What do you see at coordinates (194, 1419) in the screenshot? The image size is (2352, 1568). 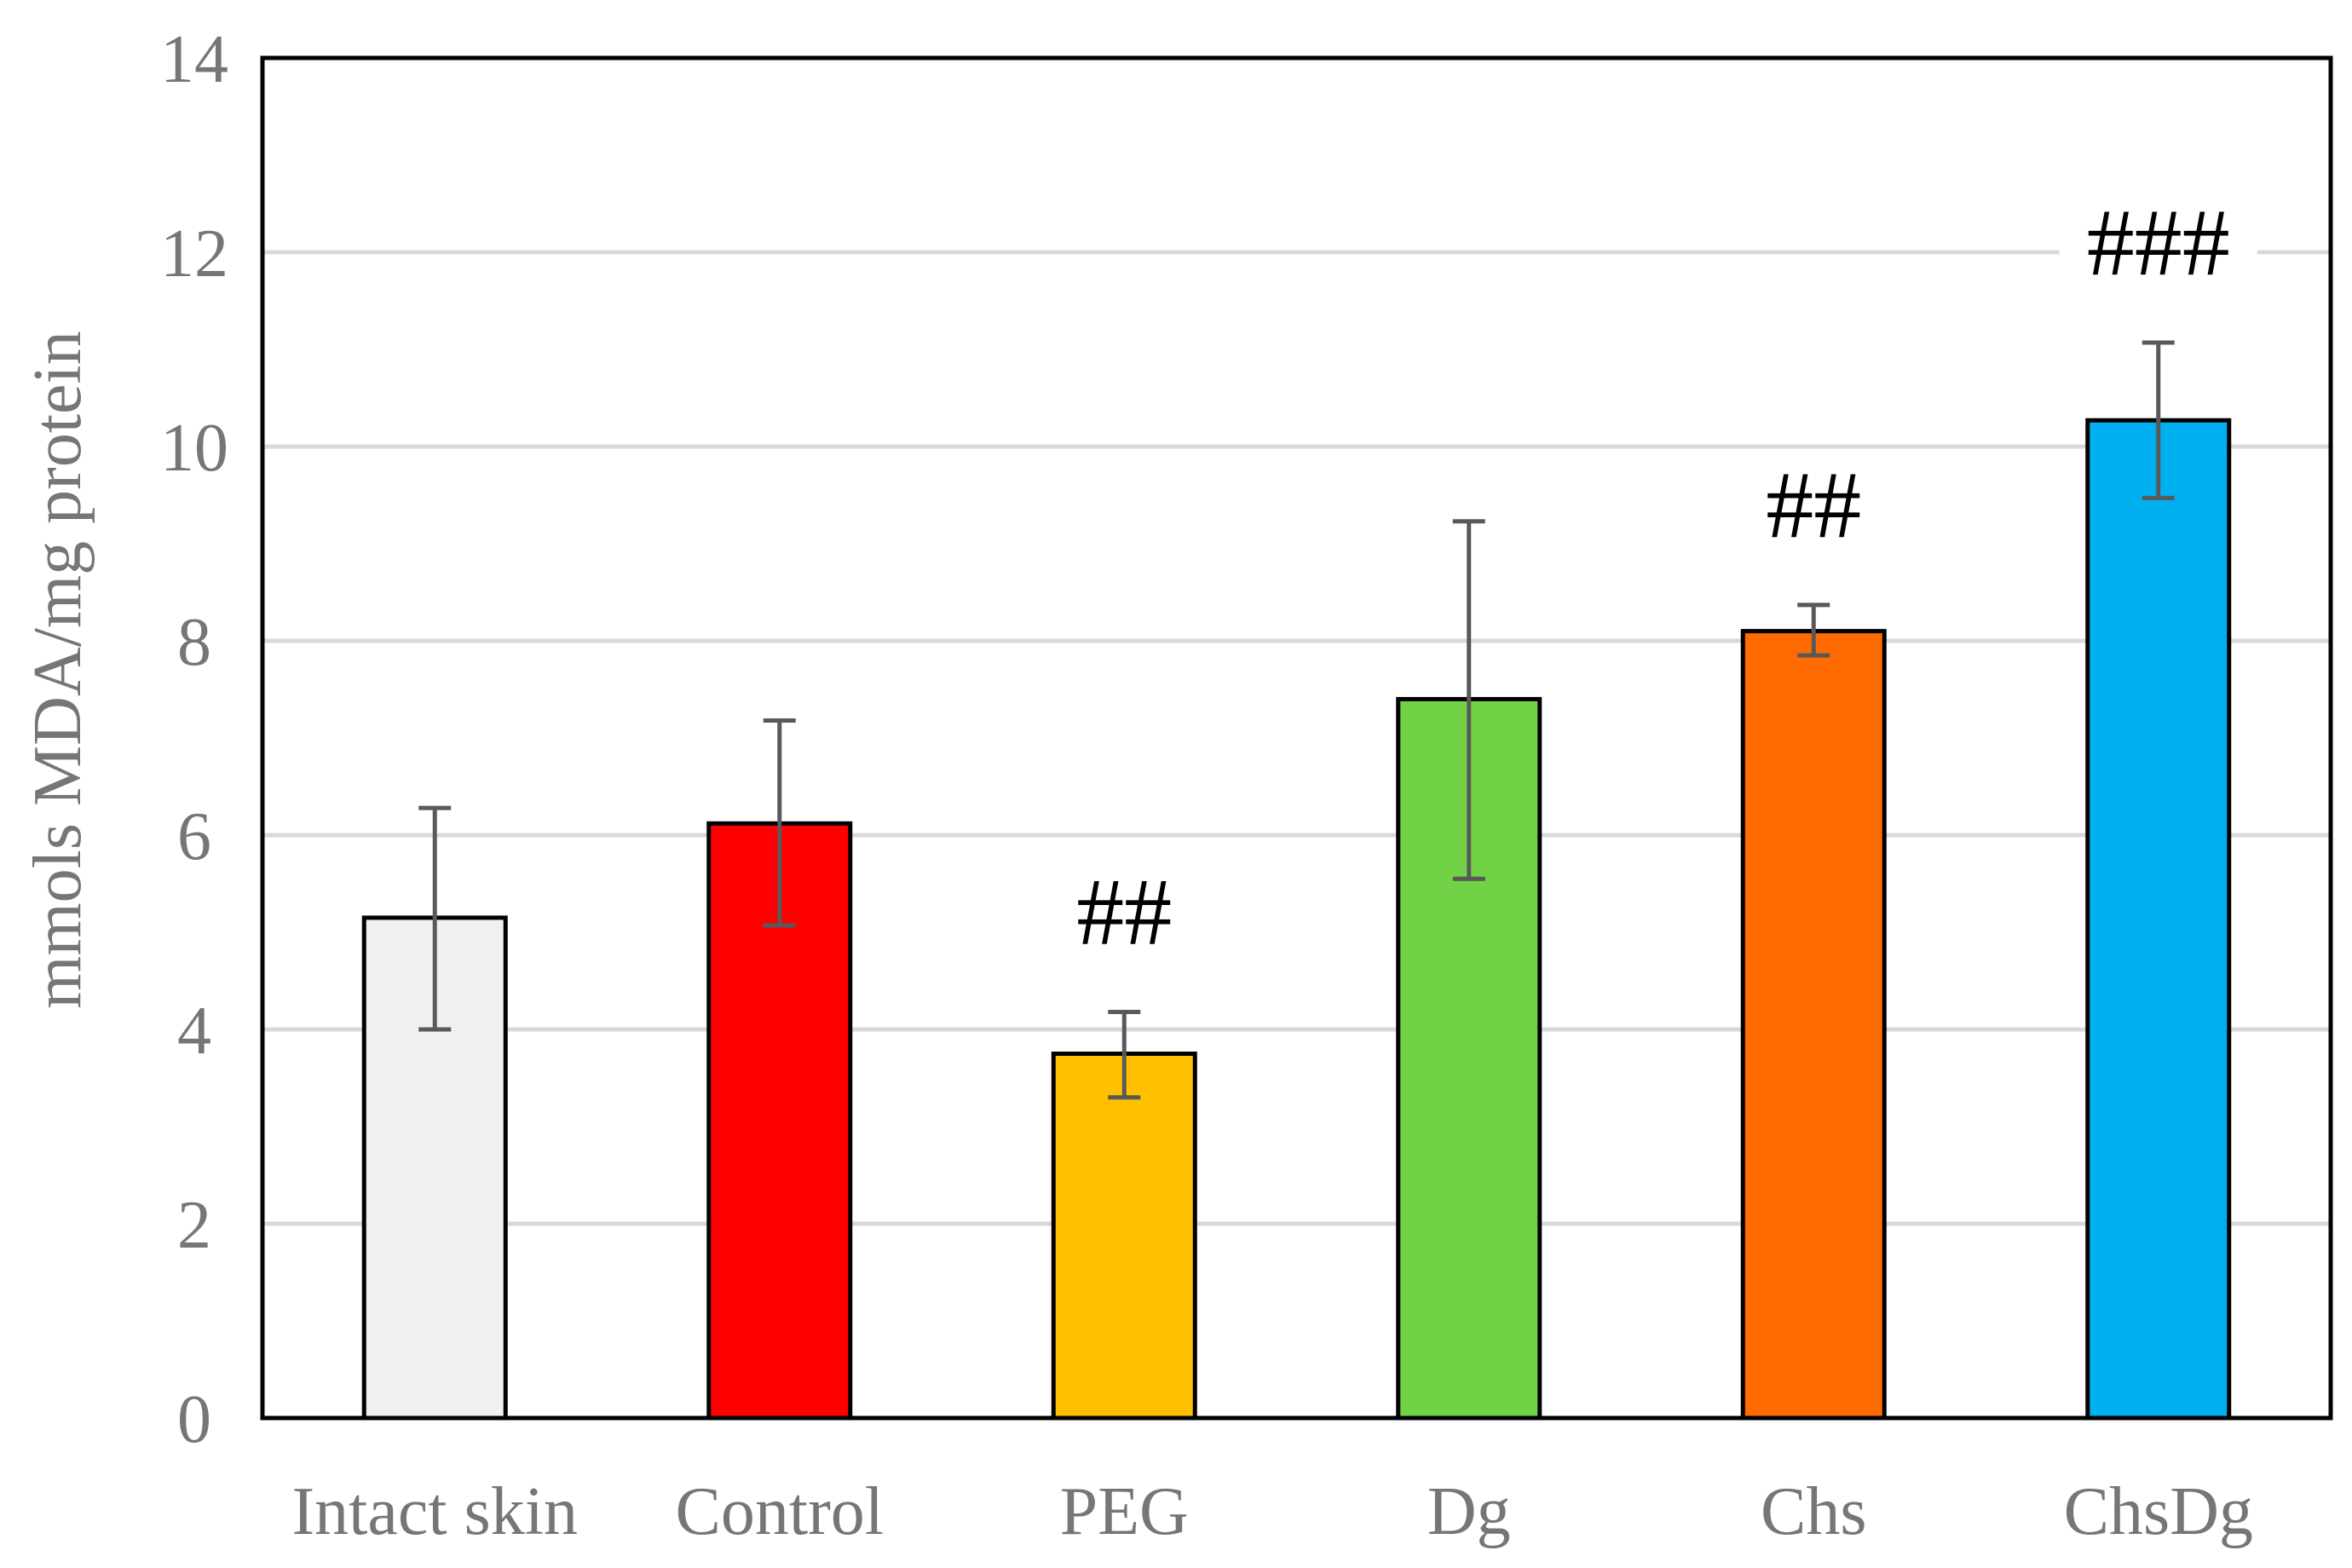 I see `y-tick-label: 0` at bounding box center [194, 1419].